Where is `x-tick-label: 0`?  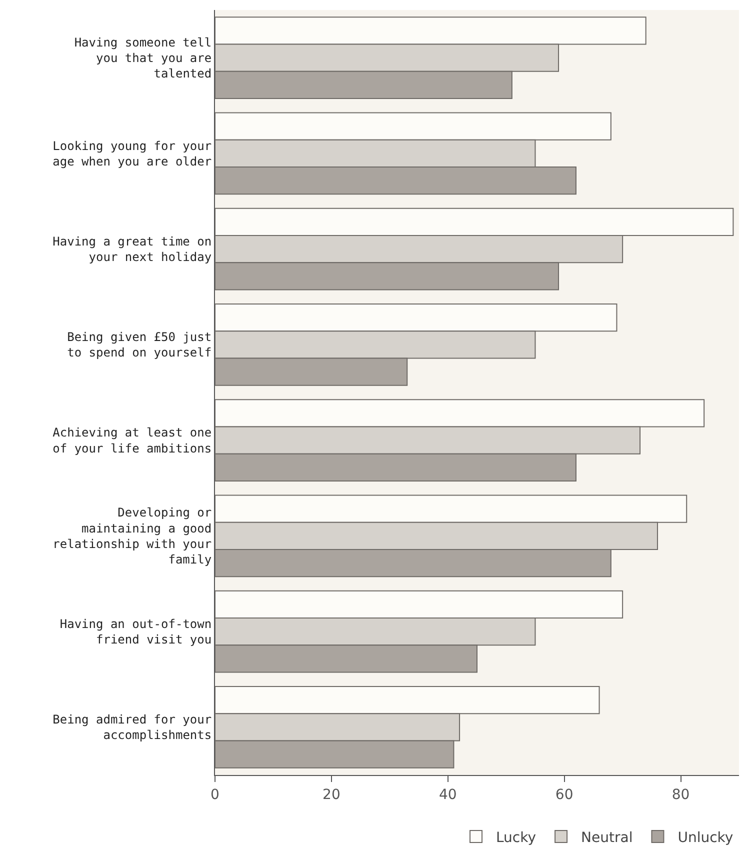
x-tick-label: 0 is located at coordinates (215, 794).